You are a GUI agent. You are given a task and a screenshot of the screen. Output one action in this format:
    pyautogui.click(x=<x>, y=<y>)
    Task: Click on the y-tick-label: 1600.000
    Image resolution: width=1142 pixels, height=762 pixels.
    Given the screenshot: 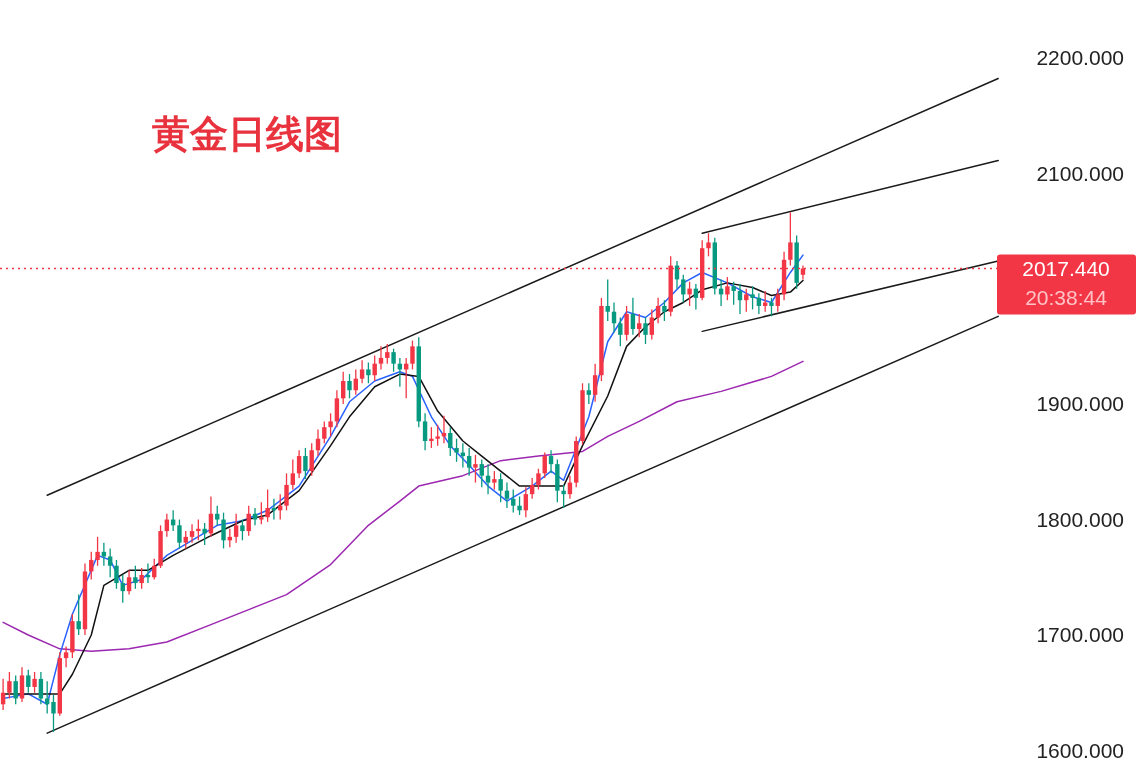 What is the action you would take?
    pyautogui.click(x=1080, y=750)
    